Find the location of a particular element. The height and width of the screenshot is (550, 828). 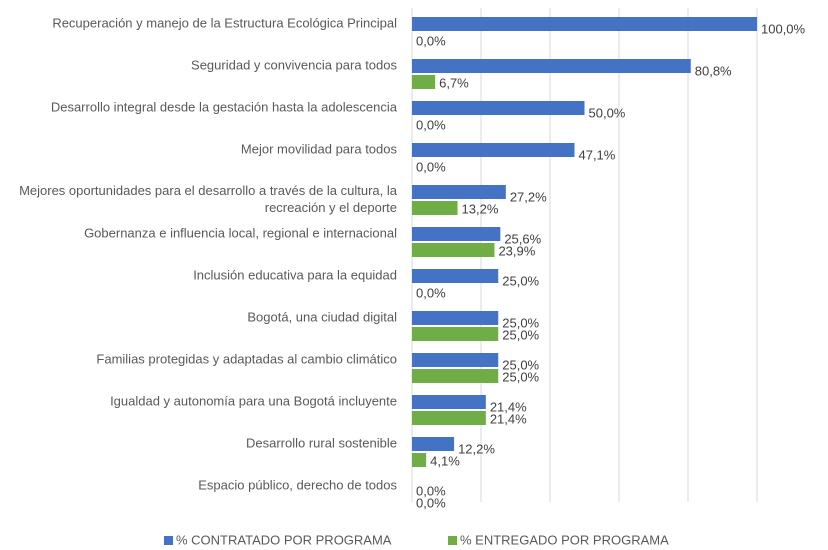

legend-label: % ENTREGADO POR PROGRAMA is located at coordinates (564, 539).